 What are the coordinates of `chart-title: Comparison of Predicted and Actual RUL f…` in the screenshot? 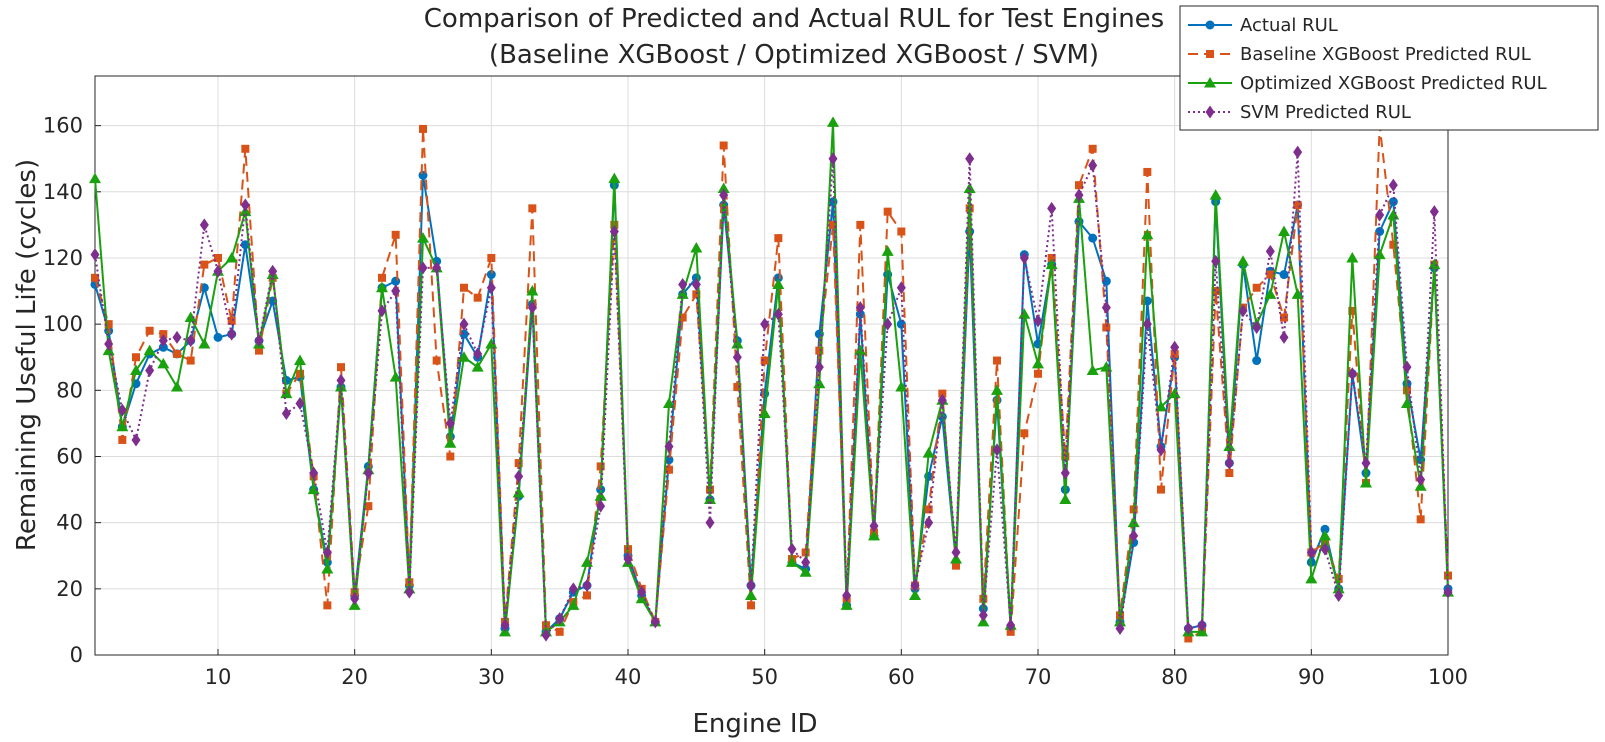 It's located at (794, 37).